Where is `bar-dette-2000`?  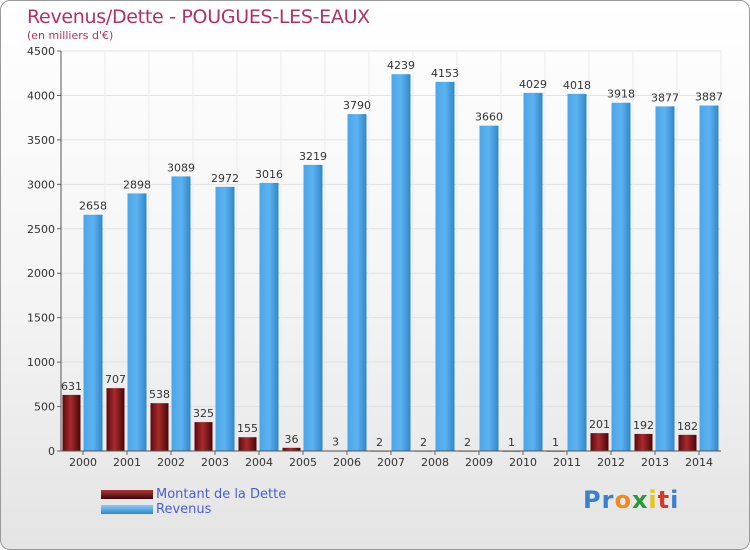
bar-dette-2000 is located at coordinates (71, 422).